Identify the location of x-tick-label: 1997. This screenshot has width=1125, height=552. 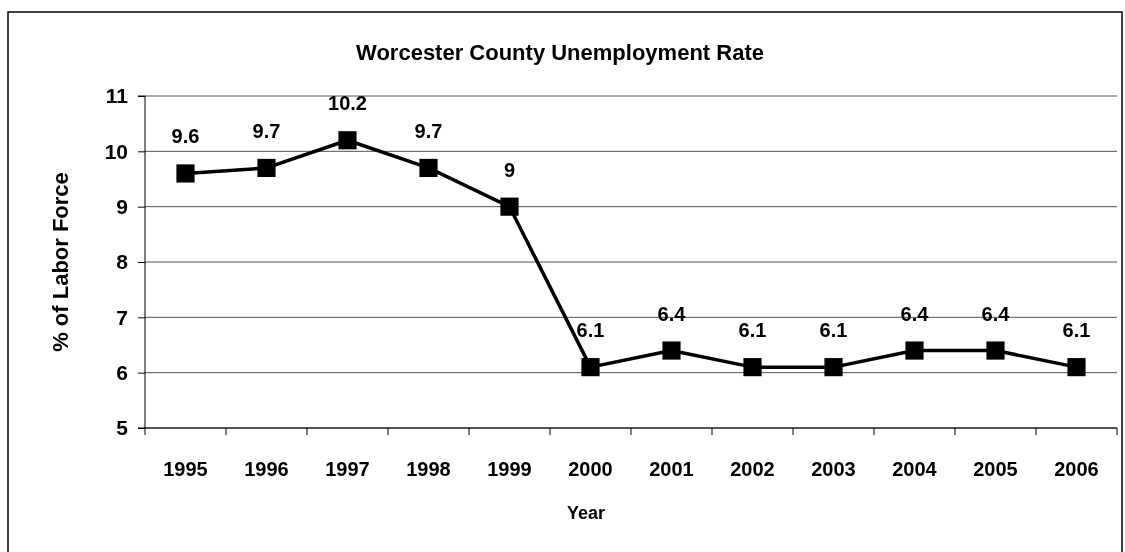
(347, 469).